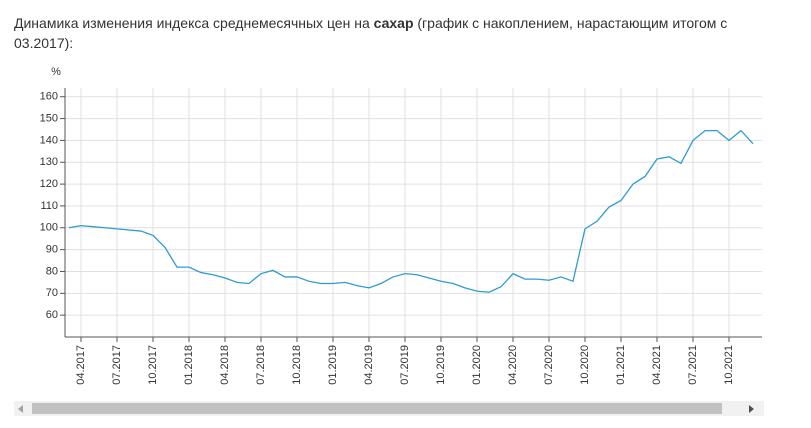 This screenshot has height=428, width=811. I want to click on x-tick-label: 01.2019, so click(333, 365).